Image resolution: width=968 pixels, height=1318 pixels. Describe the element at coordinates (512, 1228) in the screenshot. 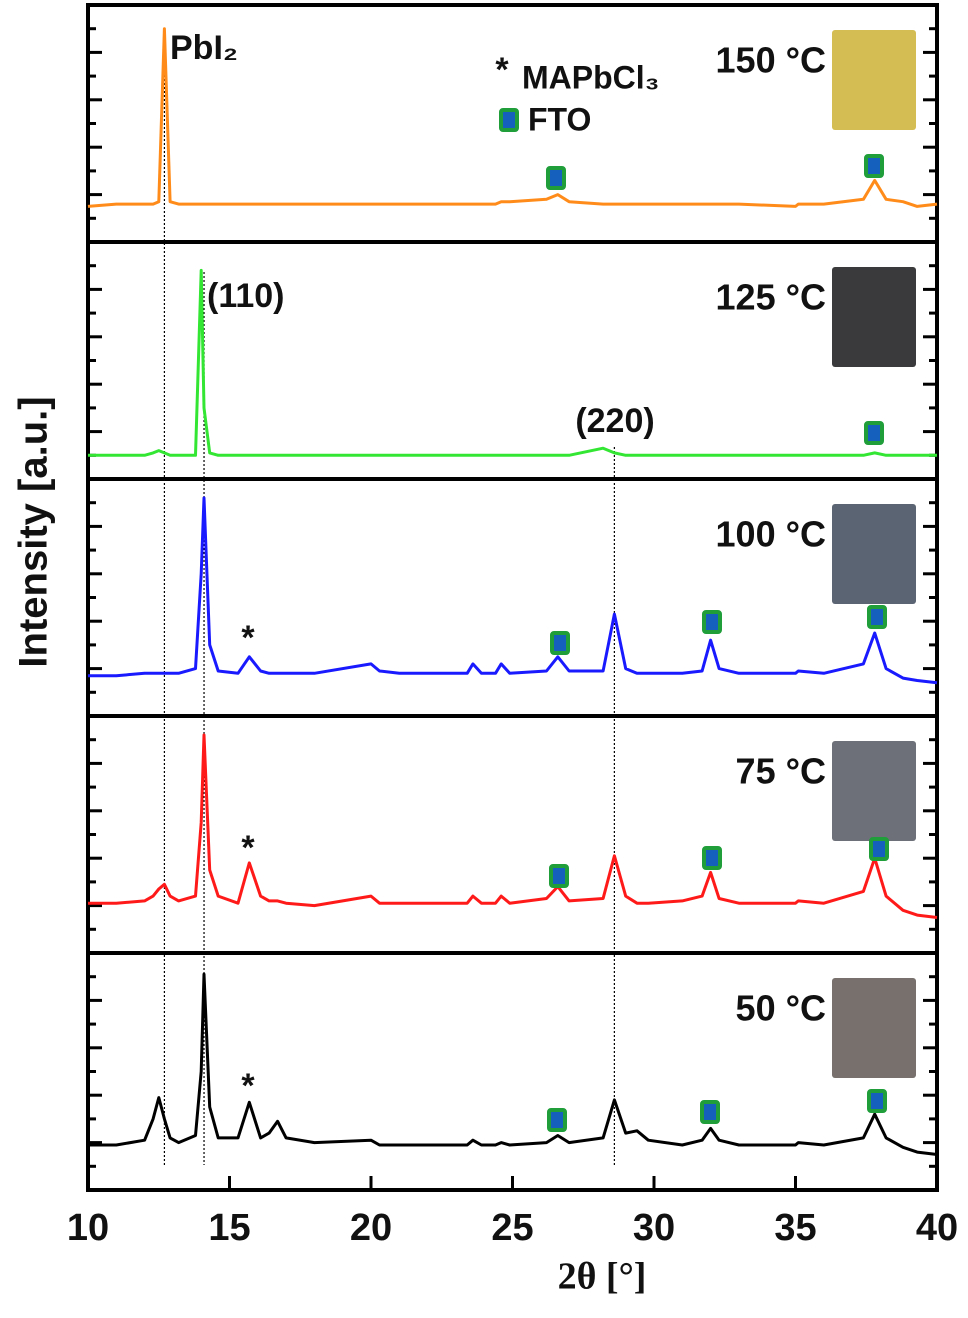

I see `x-tick-label: 25` at that location.